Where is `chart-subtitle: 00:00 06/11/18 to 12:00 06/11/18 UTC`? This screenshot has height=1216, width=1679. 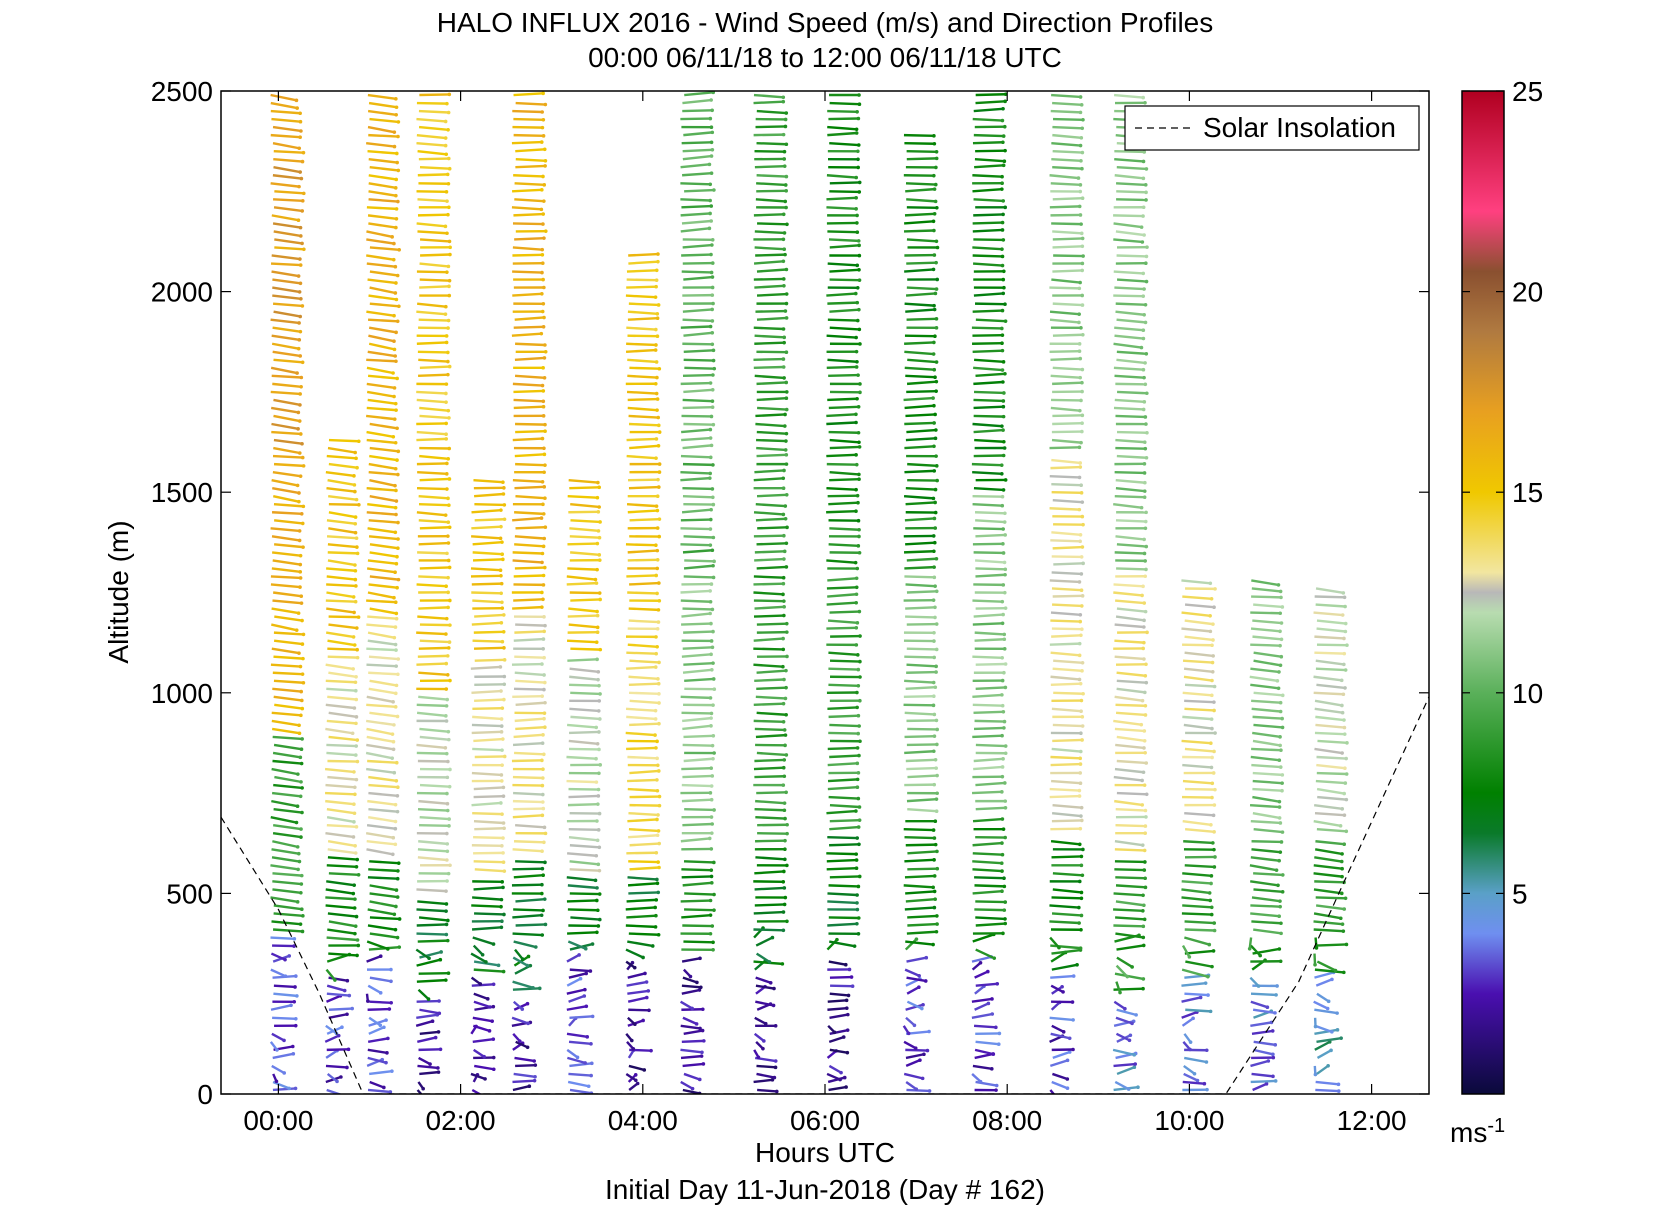 chart-subtitle: 00:00 06/11/18 to 12:00 06/11/18 UTC is located at coordinates (825, 57).